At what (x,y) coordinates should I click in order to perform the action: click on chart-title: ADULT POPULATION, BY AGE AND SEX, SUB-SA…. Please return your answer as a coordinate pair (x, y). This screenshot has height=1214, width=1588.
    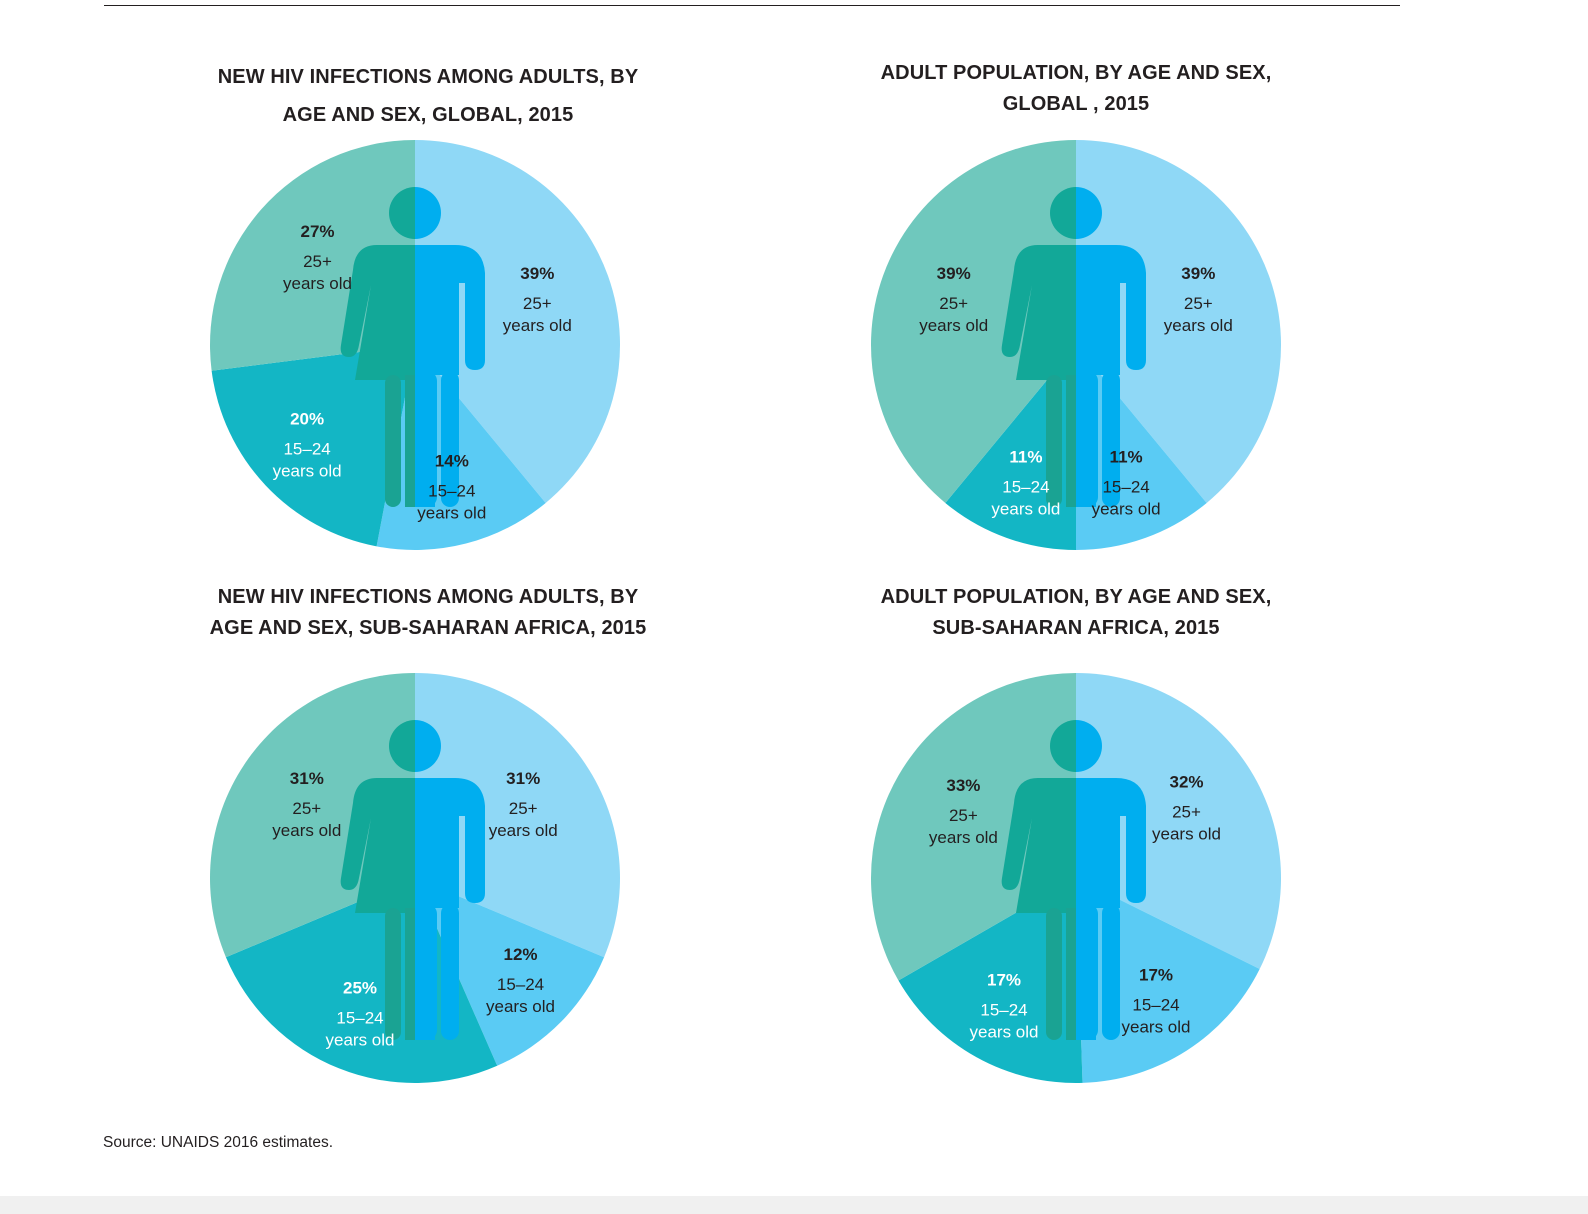
    Looking at the image, I should click on (1076, 613).